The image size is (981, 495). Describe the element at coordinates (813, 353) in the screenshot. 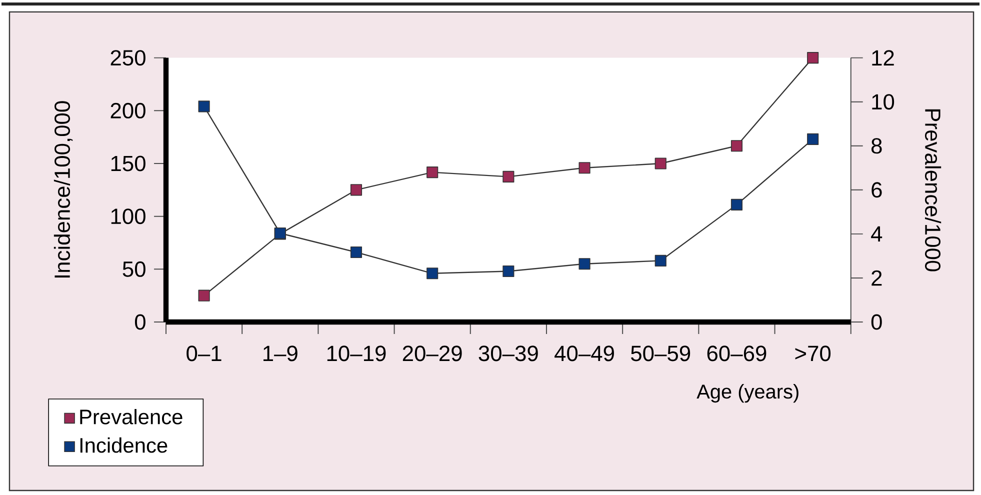

I see `x-tick-label: >70` at that location.